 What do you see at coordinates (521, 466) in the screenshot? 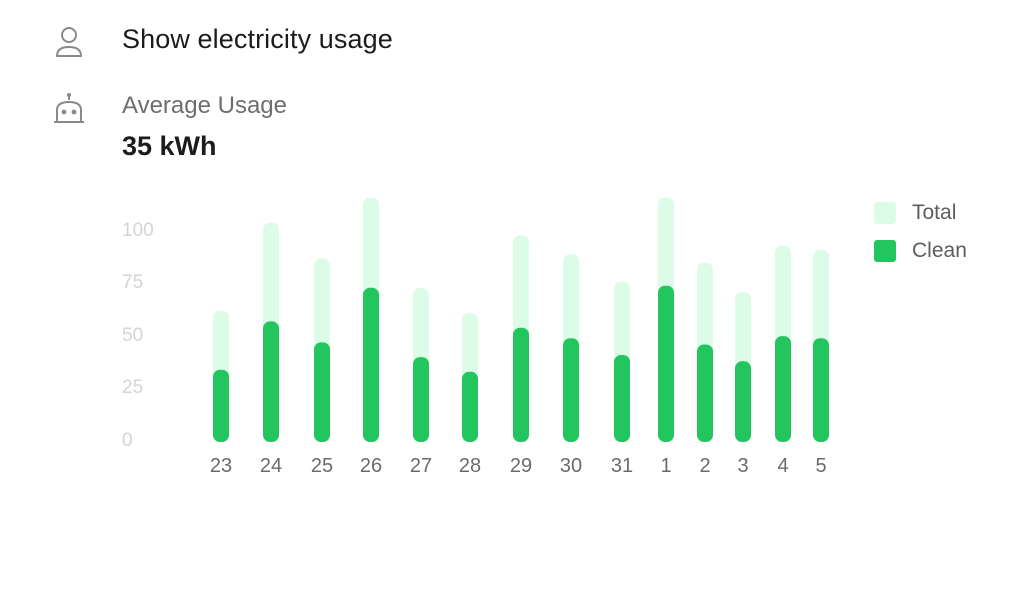
I see `x-tick-label: 29` at bounding box center [521, 466].